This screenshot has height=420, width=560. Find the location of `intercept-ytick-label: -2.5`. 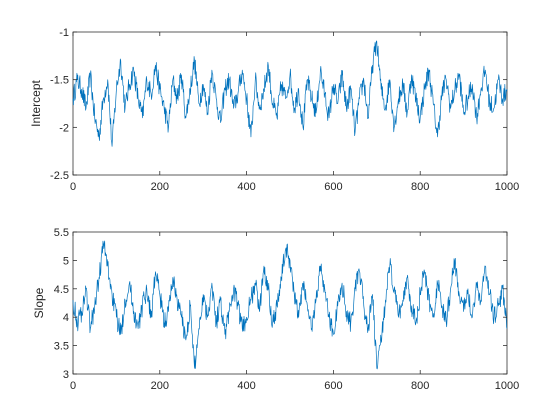

intercept-ytick-label: -2.5 is located at coordinates (59, 176).